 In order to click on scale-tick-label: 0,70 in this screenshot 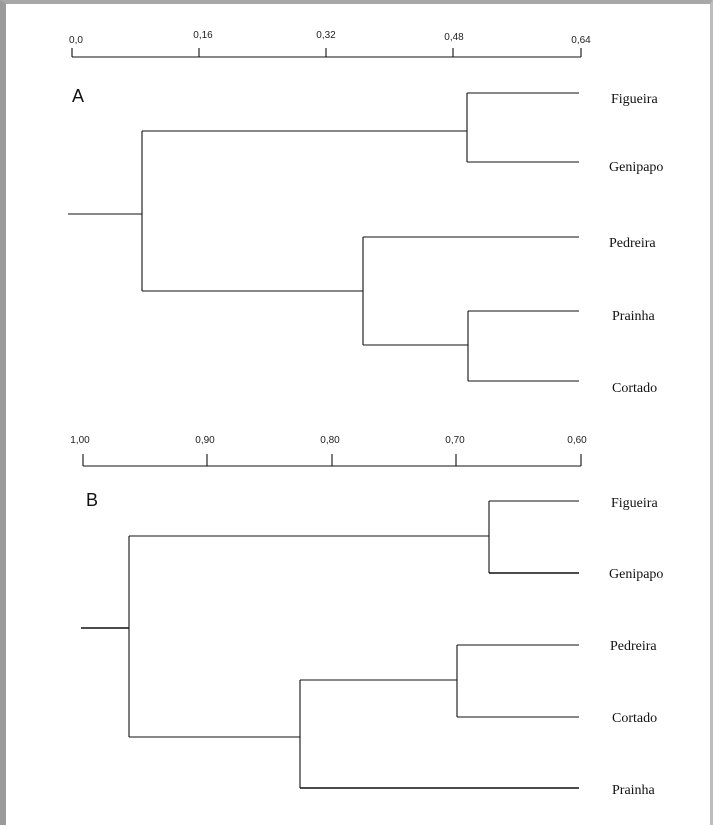, I will do `click(455, 440)`.